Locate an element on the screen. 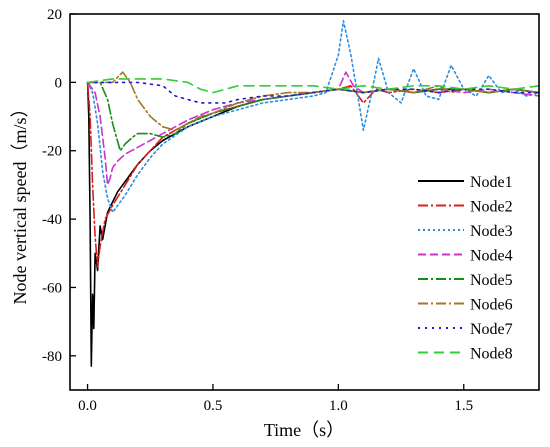  y-tick-label: -20 is located at coordinates (52, 152).